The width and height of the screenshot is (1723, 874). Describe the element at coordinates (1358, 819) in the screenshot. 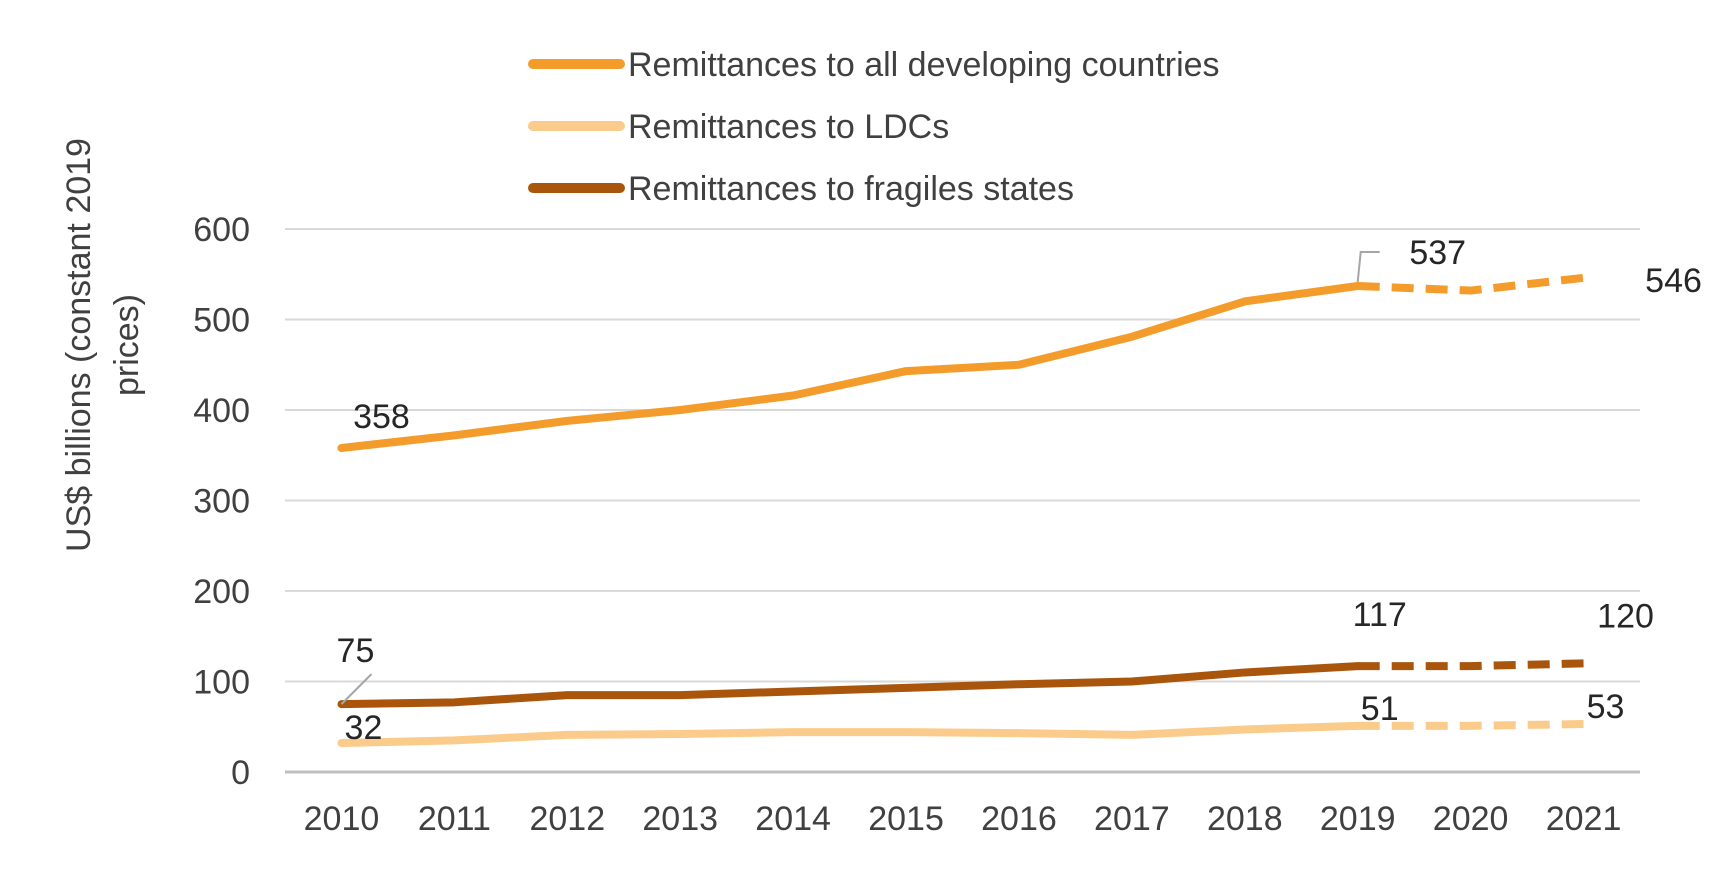

I see `x-tick-label: 2019` at that location.